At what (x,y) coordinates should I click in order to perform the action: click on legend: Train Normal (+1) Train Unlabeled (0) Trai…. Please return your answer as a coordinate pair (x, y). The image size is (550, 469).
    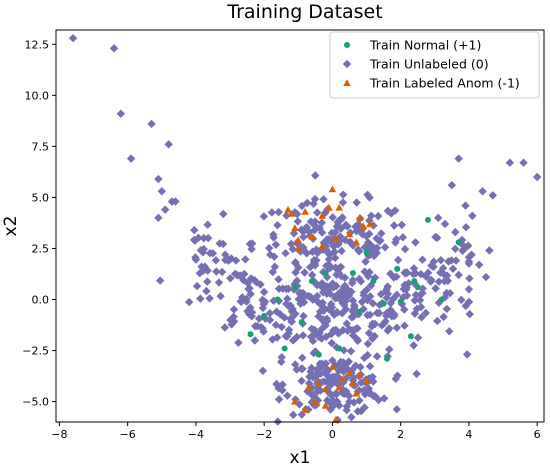
    Looking at the image, I should click on (434, 65).